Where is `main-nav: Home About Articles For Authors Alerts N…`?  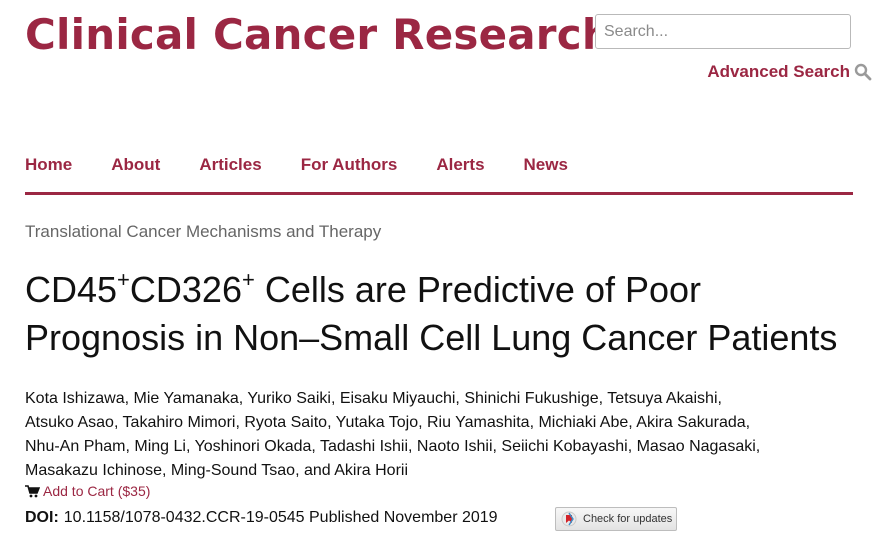 main-nav: Home About Articles For Authors Alerts N… is located at coordinates (439, 175).